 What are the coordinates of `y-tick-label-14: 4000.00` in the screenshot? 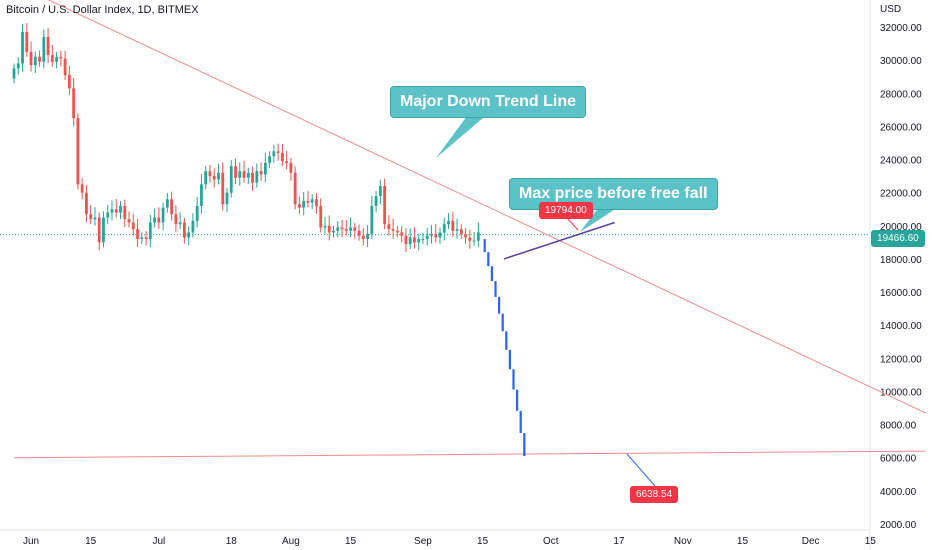 It's located at (898, 492).